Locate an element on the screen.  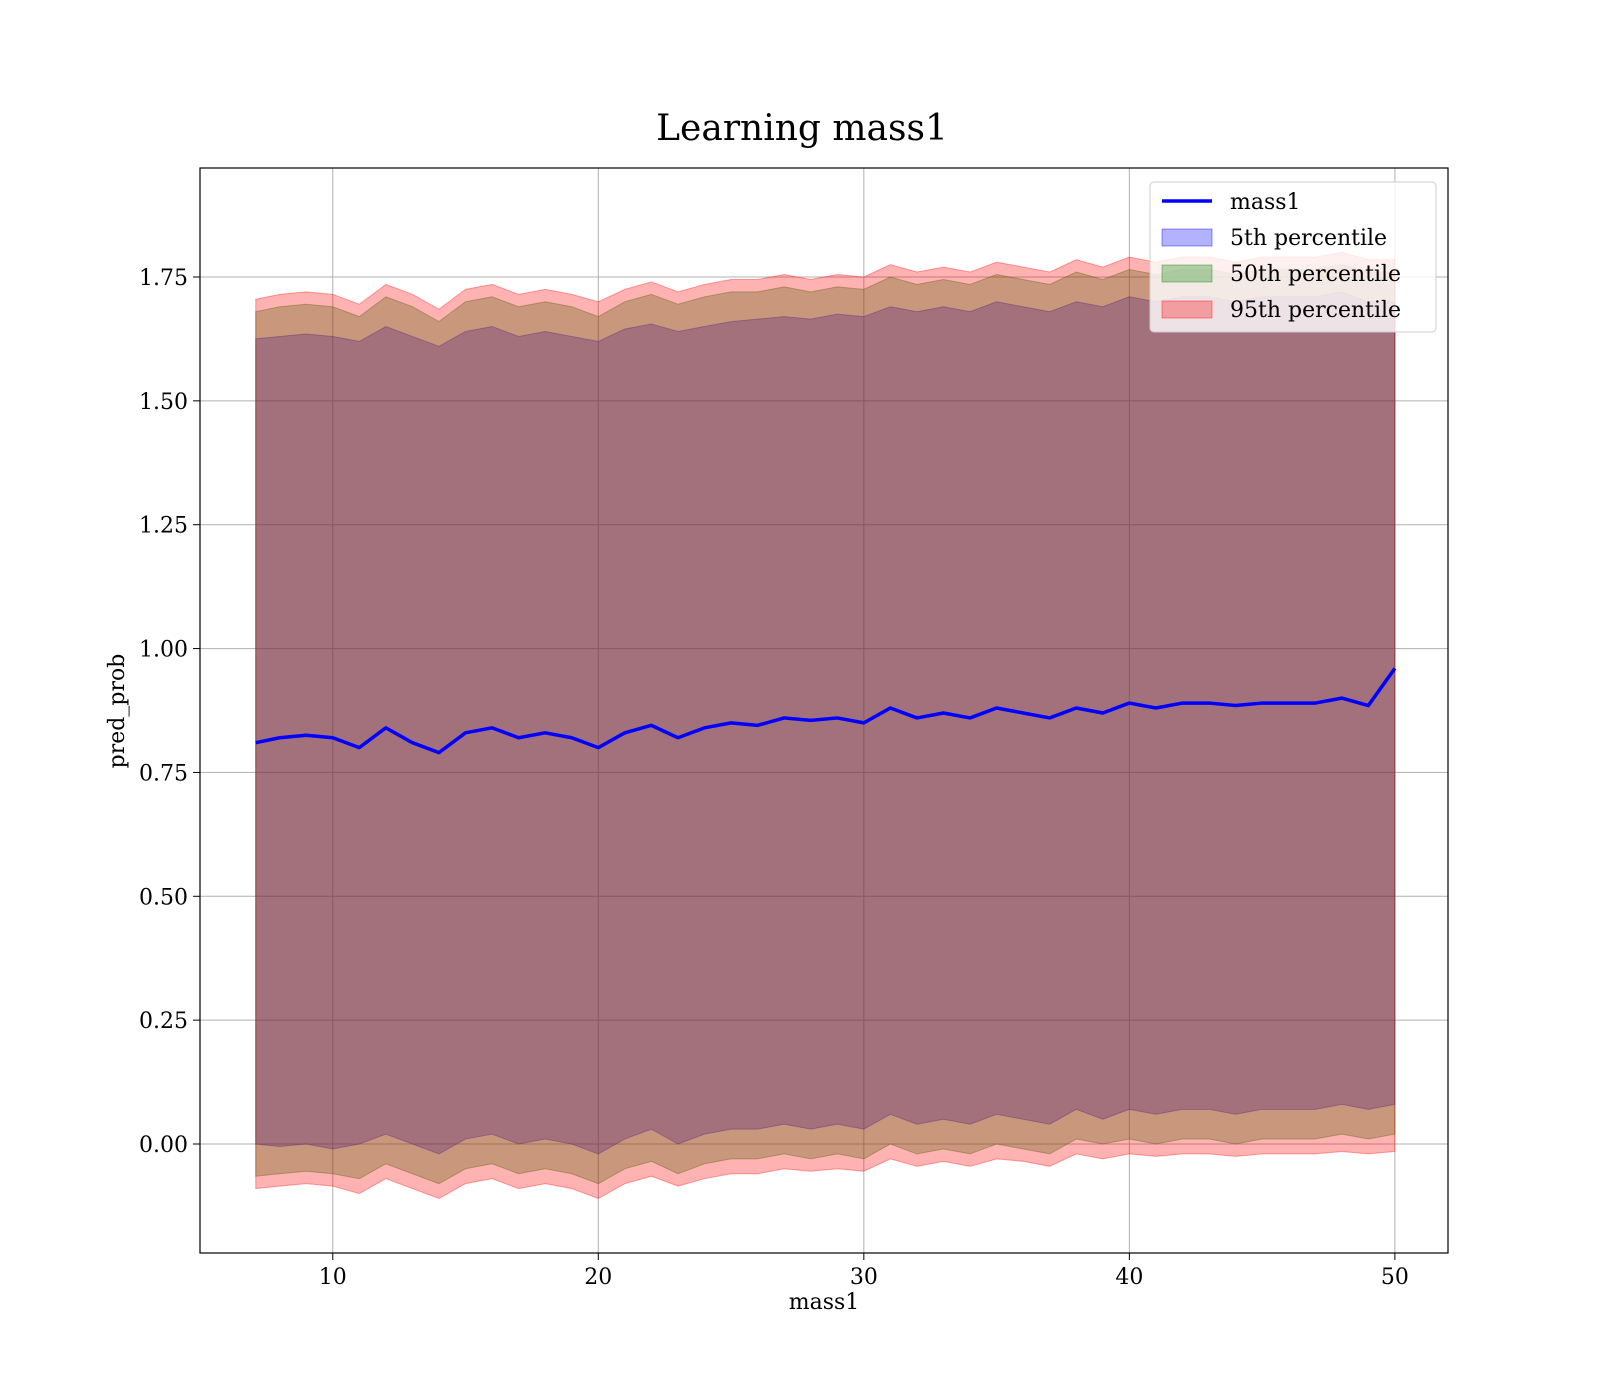
y-tick-label: 1.50 is located at coordinates (163, 402).